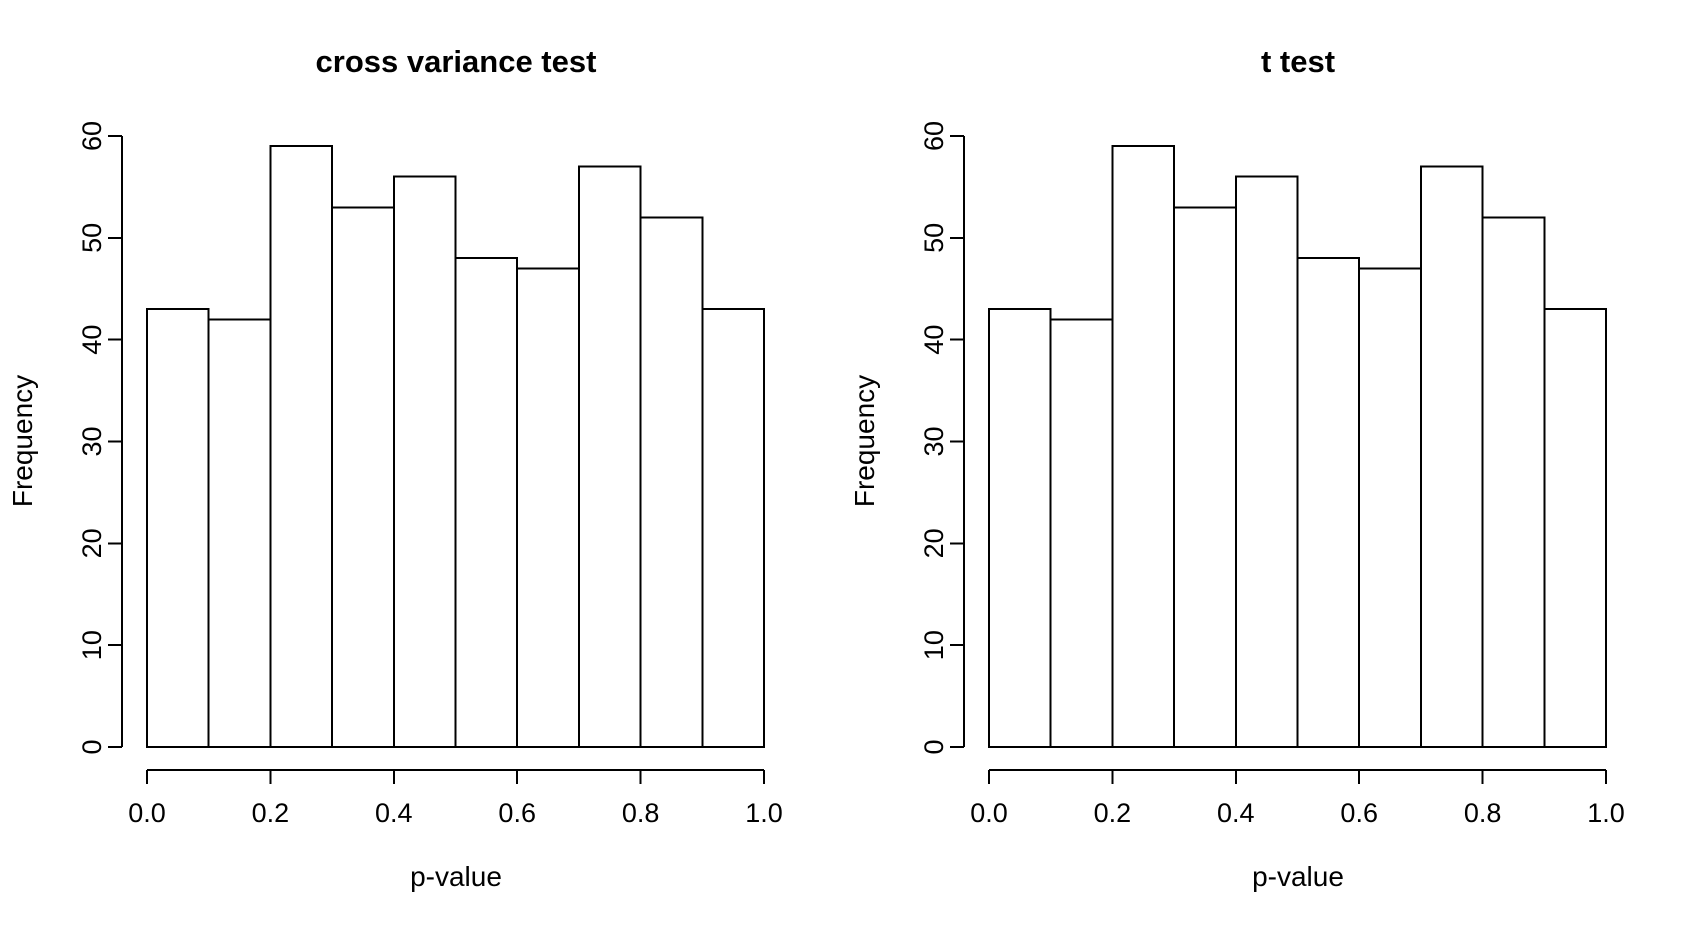 The image size is (1684, 925). Describe the element at coordinates (456, 61) in the screenshot. I see `chart-title: cross variance test` at that location.